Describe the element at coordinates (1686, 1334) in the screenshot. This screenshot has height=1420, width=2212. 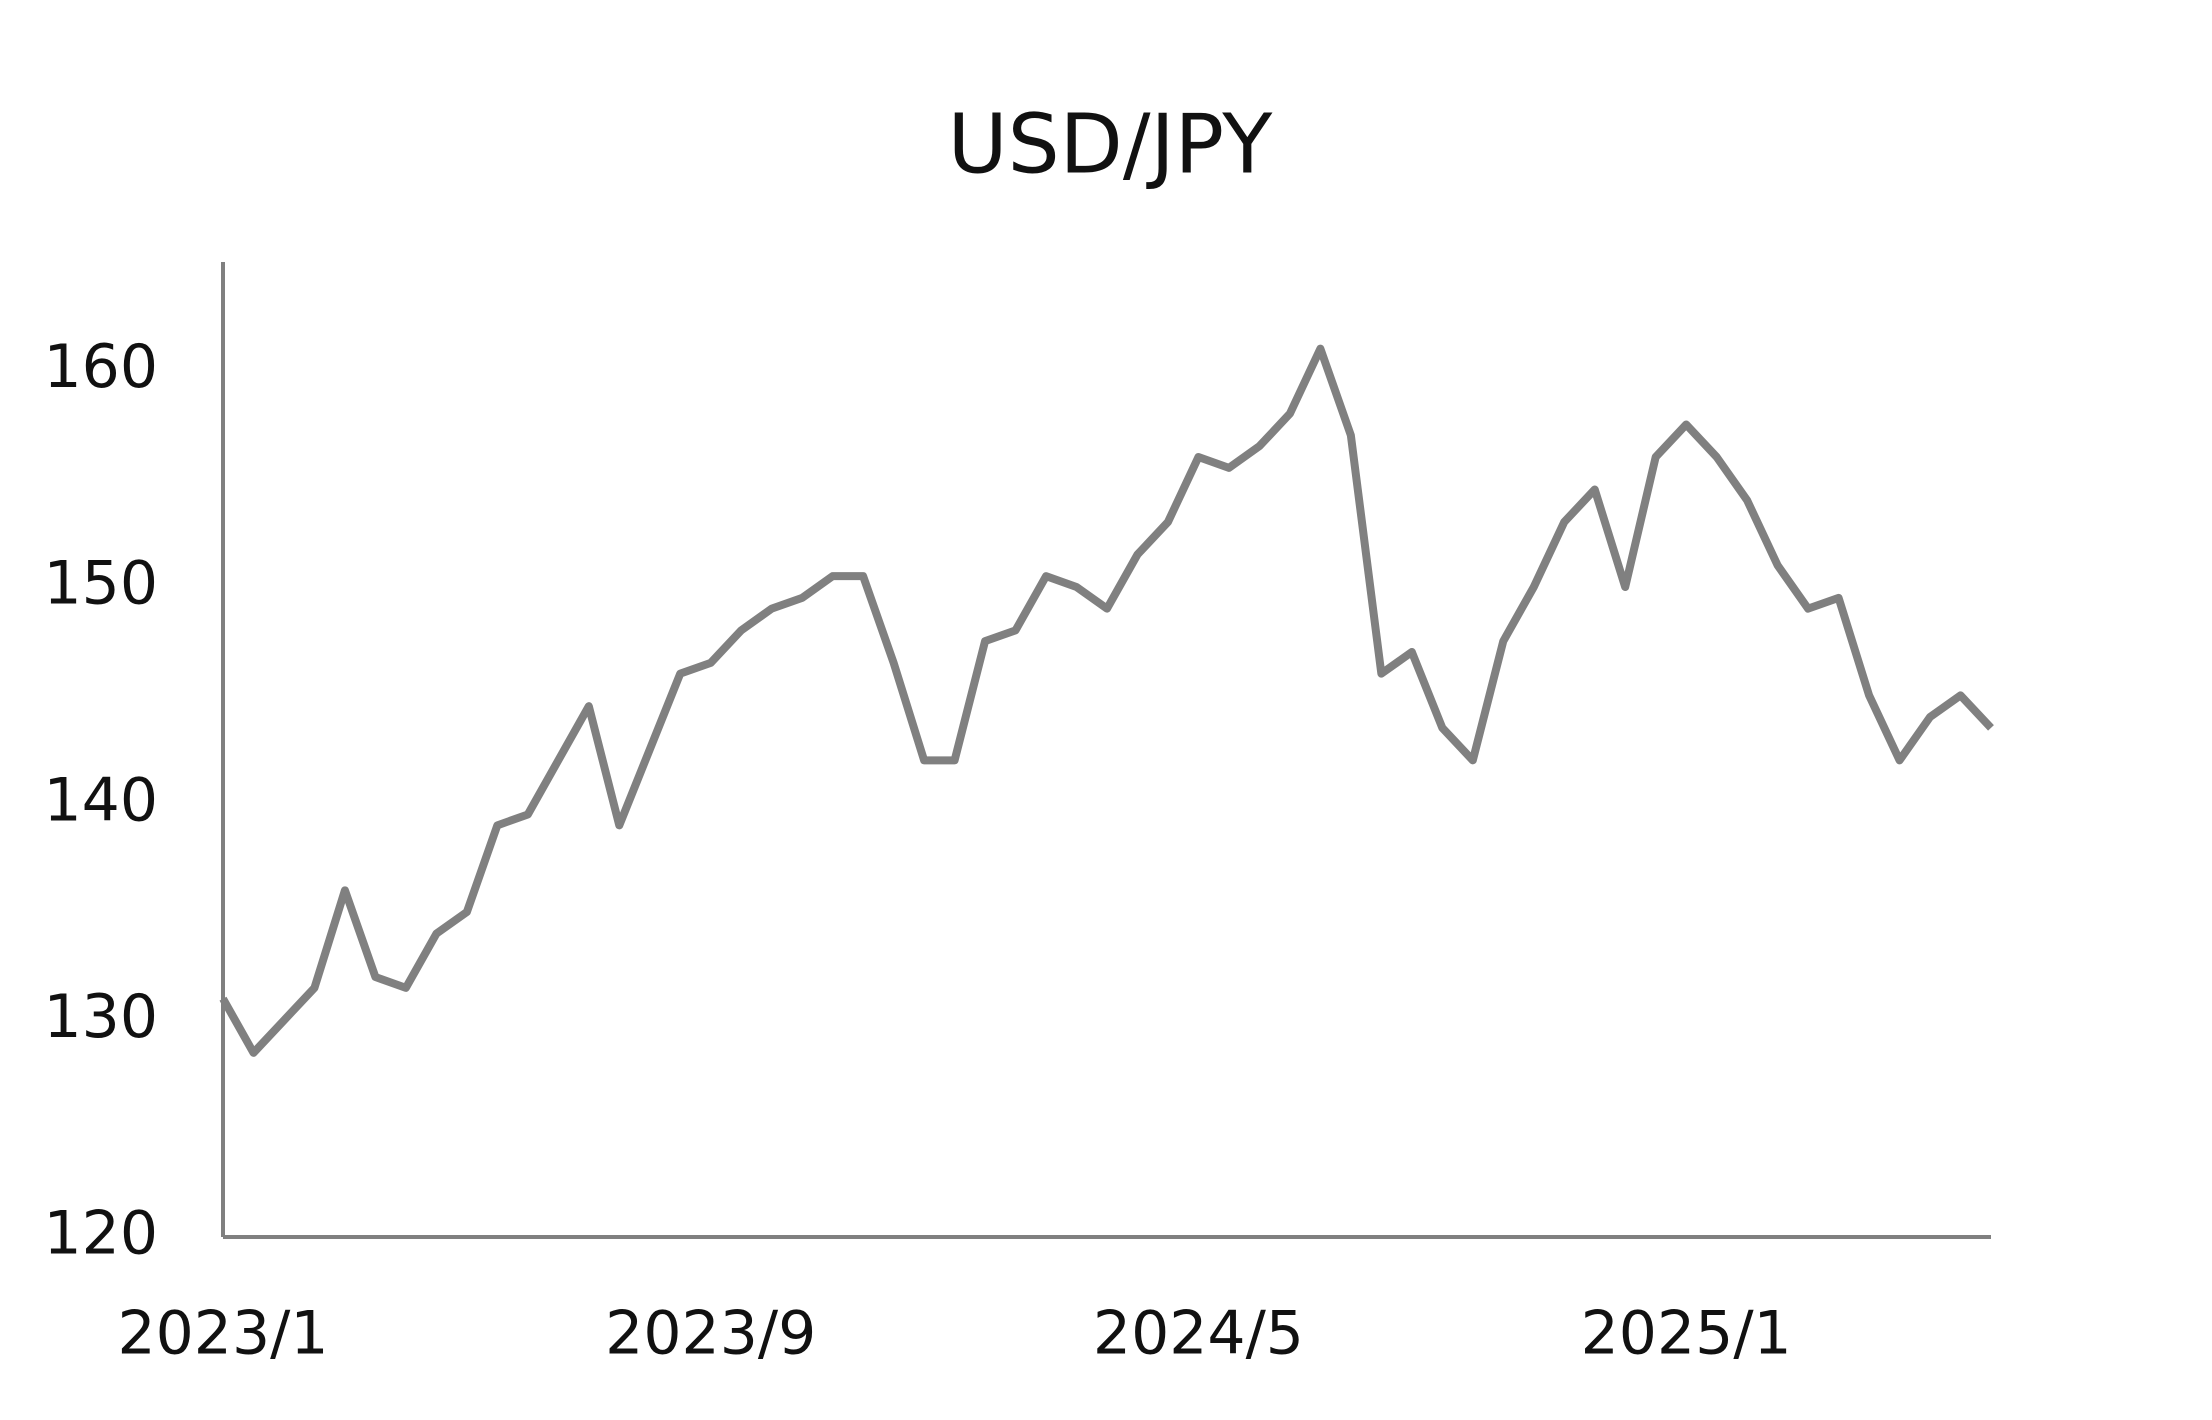
I see `x-tick-label: 2025/1` at that location.